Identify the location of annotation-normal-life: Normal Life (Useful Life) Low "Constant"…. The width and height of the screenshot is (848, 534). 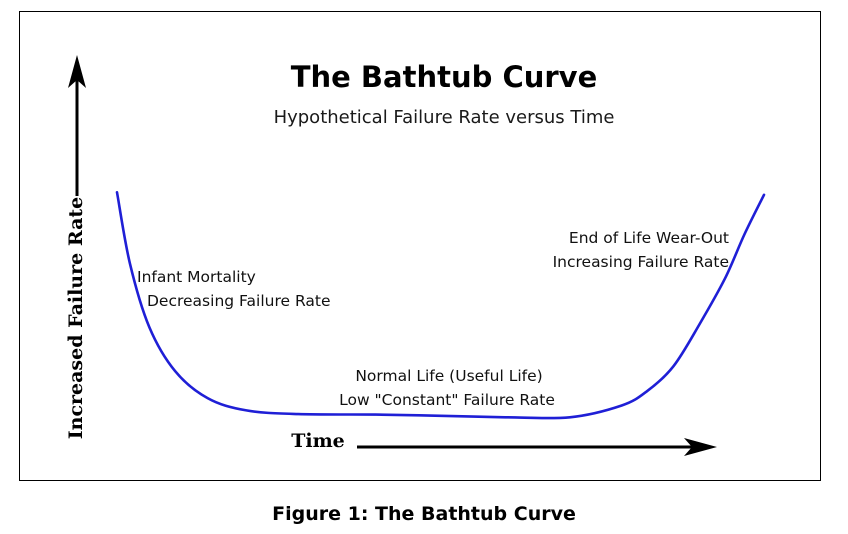
(447, 388).